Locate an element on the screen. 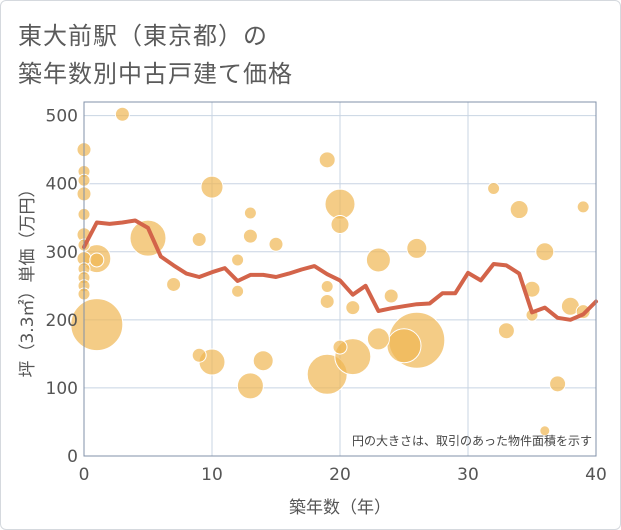 The width and height of the screenshot is (621, 530). chart-title-line1: 東大前駅（東京都）の is located at coordinates (143, 36).